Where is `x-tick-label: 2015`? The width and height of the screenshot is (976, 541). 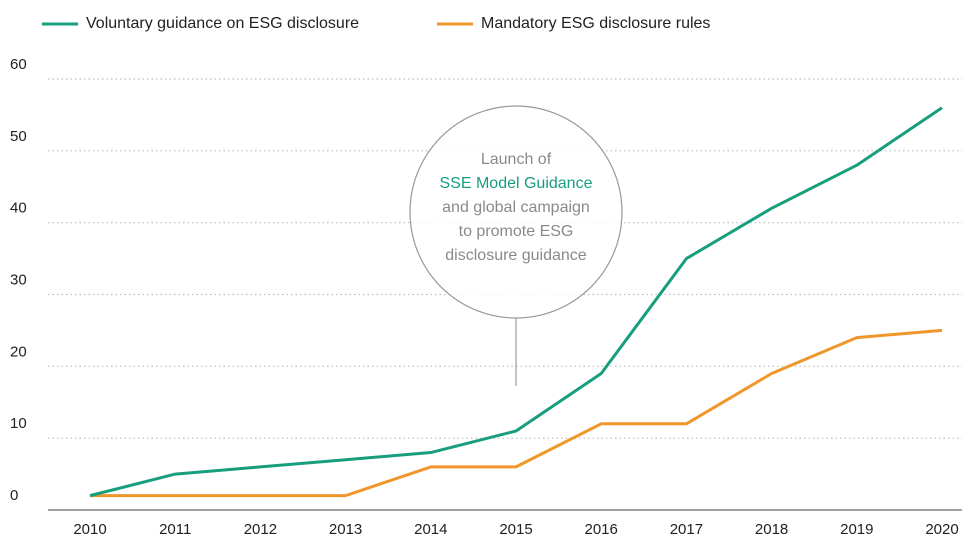
x-tick-label: 2015 is located at coordinates (515, 529).